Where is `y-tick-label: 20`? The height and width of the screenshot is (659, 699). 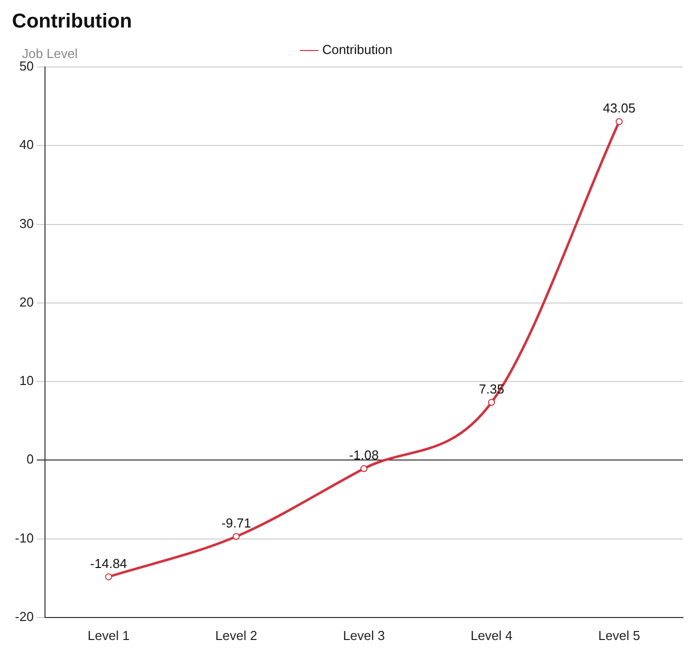
y-tick-label: 20 is located at coordinates (26, 302).